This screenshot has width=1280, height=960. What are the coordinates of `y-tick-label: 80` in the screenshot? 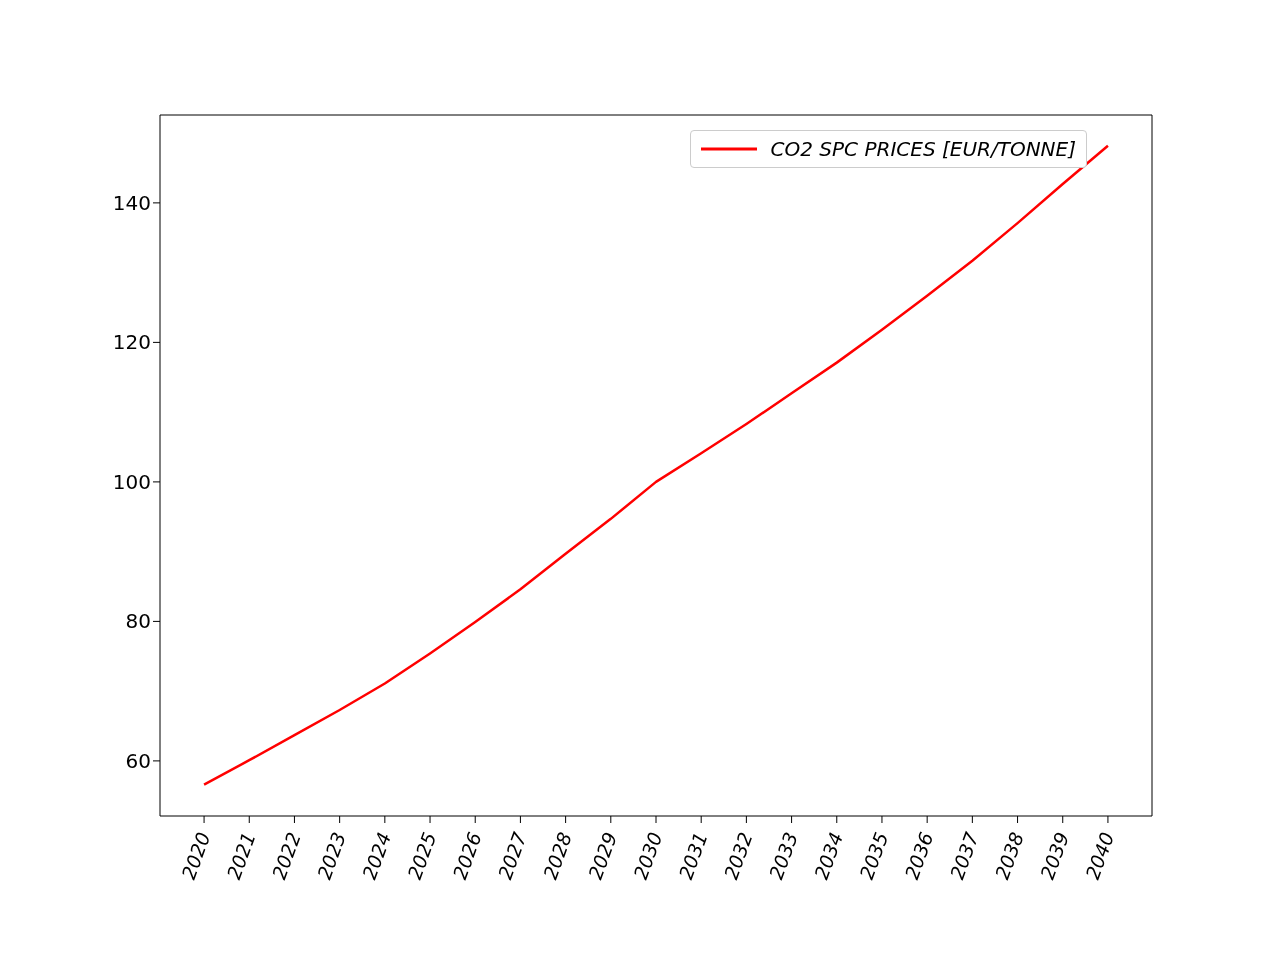 It's located at (138, 621).